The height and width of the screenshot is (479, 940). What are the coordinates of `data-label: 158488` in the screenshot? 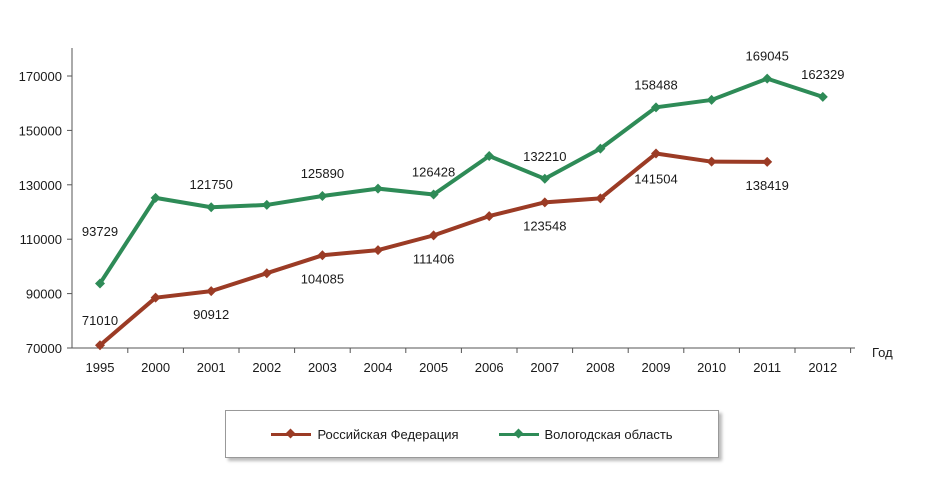 It's located at (655, 84).